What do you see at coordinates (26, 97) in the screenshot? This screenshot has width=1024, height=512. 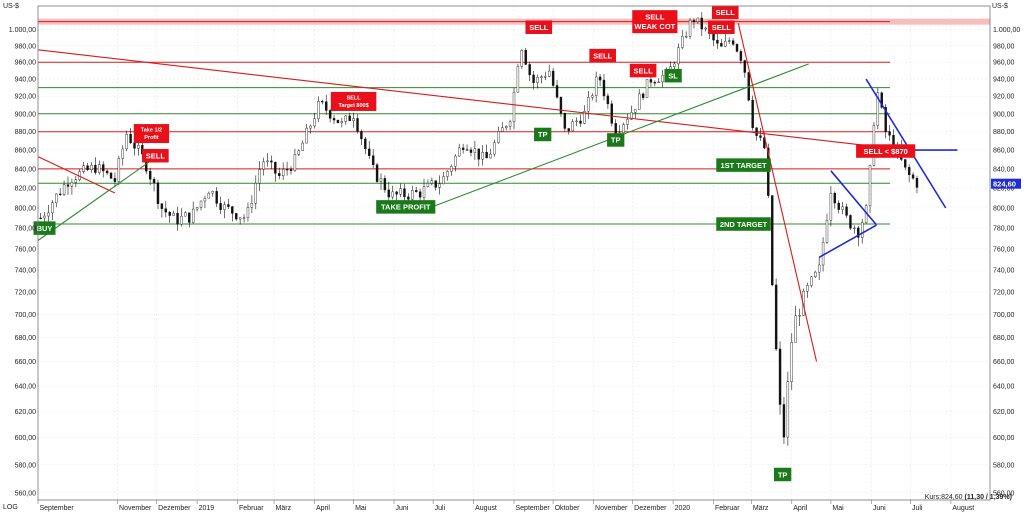 I see `y-tick-label-left: 920,00` at bounding box center [26, 97].